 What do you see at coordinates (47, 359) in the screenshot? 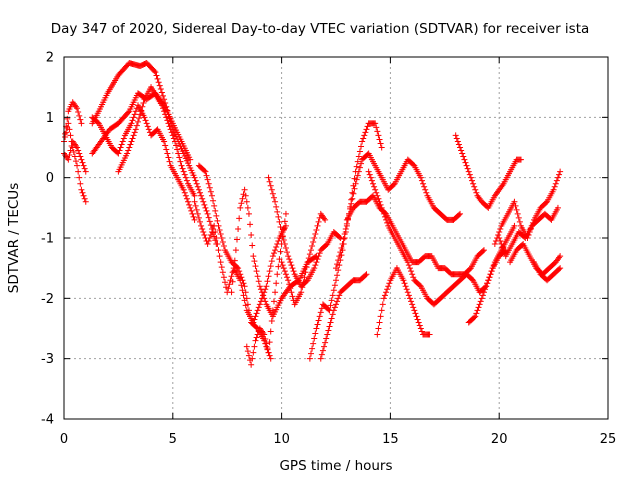
I see `y-tick-label: -3` at bounding box center [47, 359].